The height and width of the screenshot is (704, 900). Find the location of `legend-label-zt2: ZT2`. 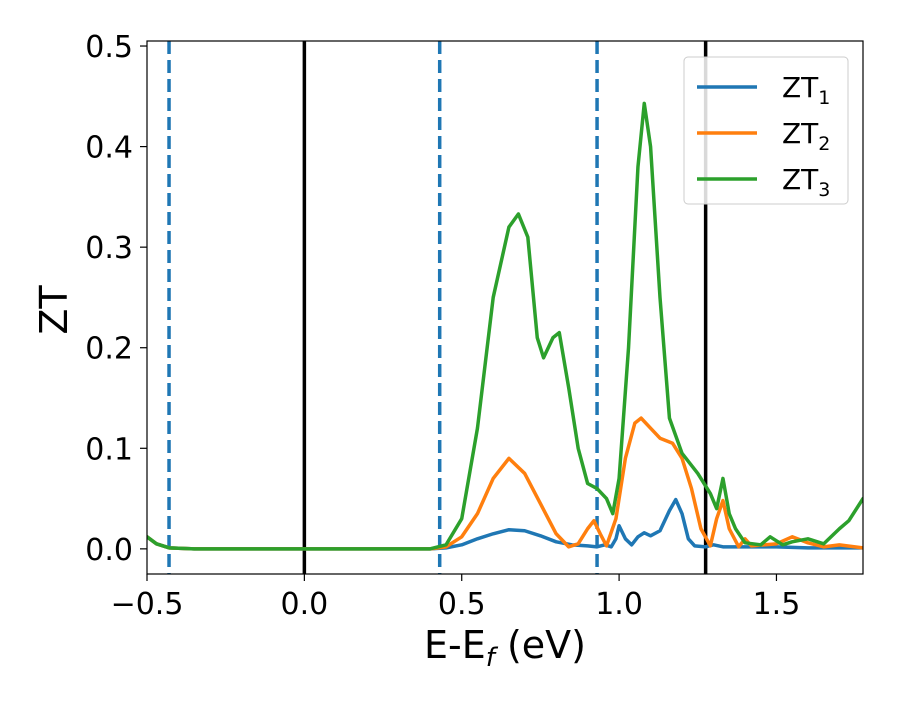

legend-label-zt2: ZT2 is located at coordinates (806, 136).